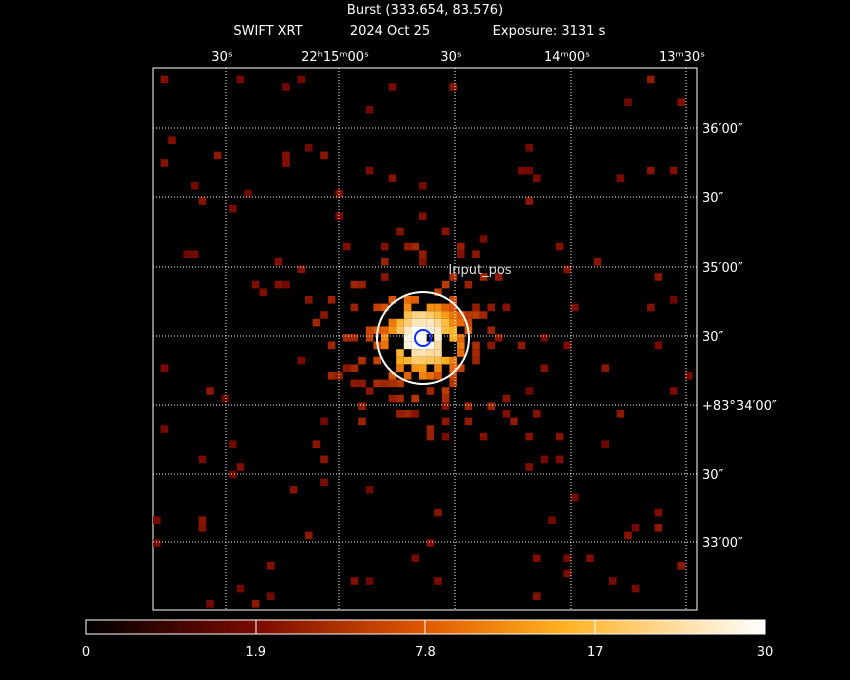 The image size is (850, 680). What do you see at coordinates (765, 652) in the screenshot?
I see `colorbar-tick-label: 30` at bounding box center [765, 652].